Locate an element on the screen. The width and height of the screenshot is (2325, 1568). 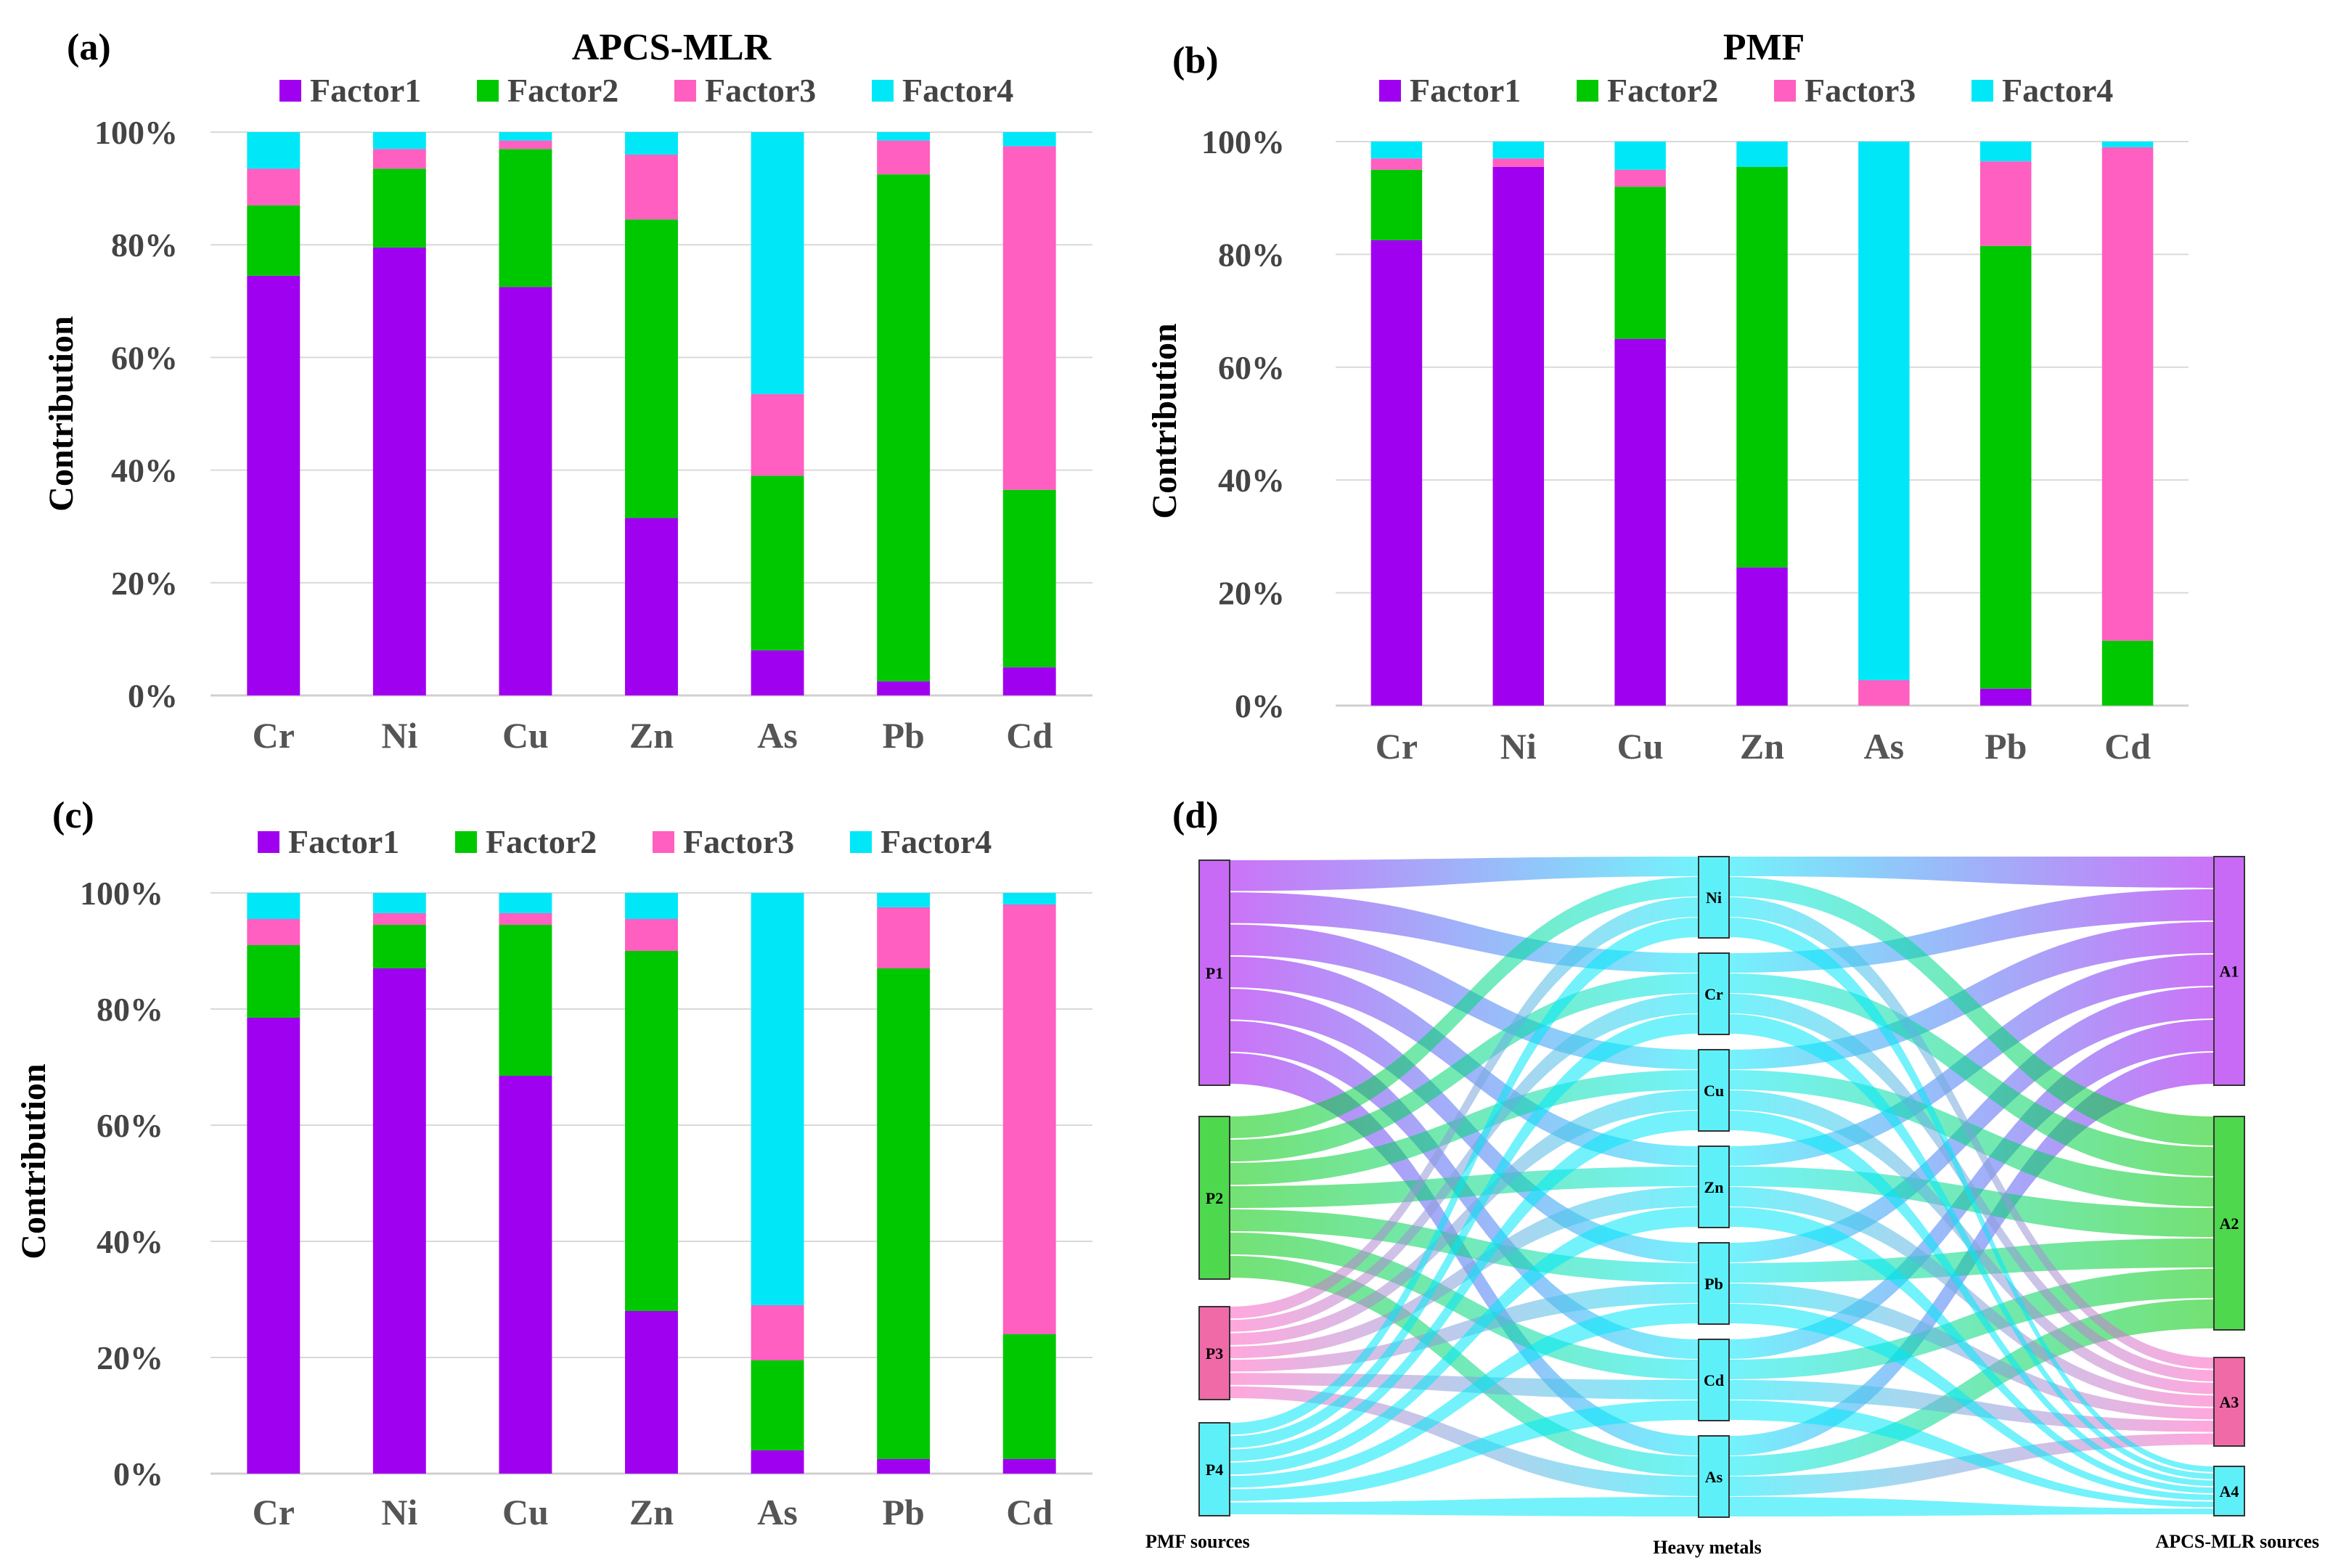
sankey-node-a4 is located at coordinates (2229, 1491).